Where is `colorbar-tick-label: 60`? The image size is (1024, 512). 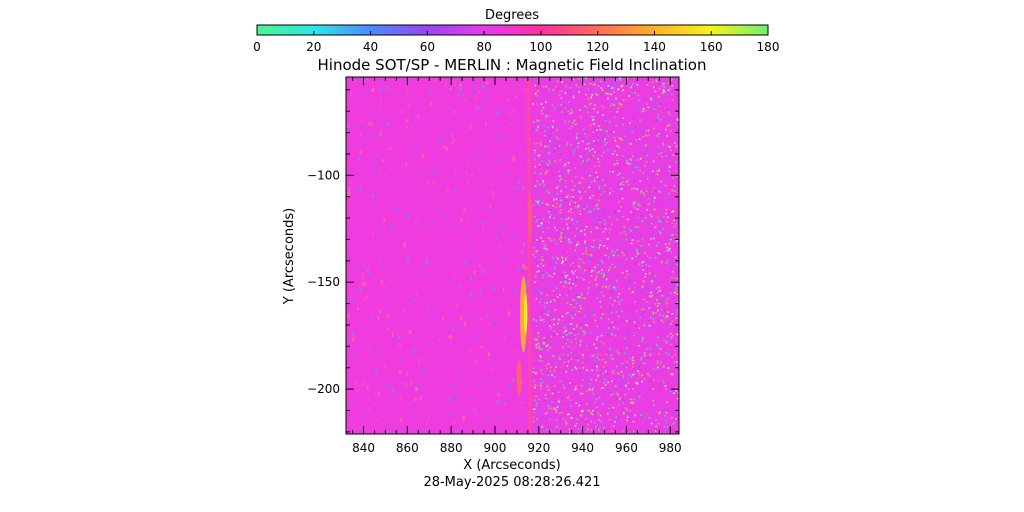 colorbar-tick-label: 60 is located at coordinates (427, 47).